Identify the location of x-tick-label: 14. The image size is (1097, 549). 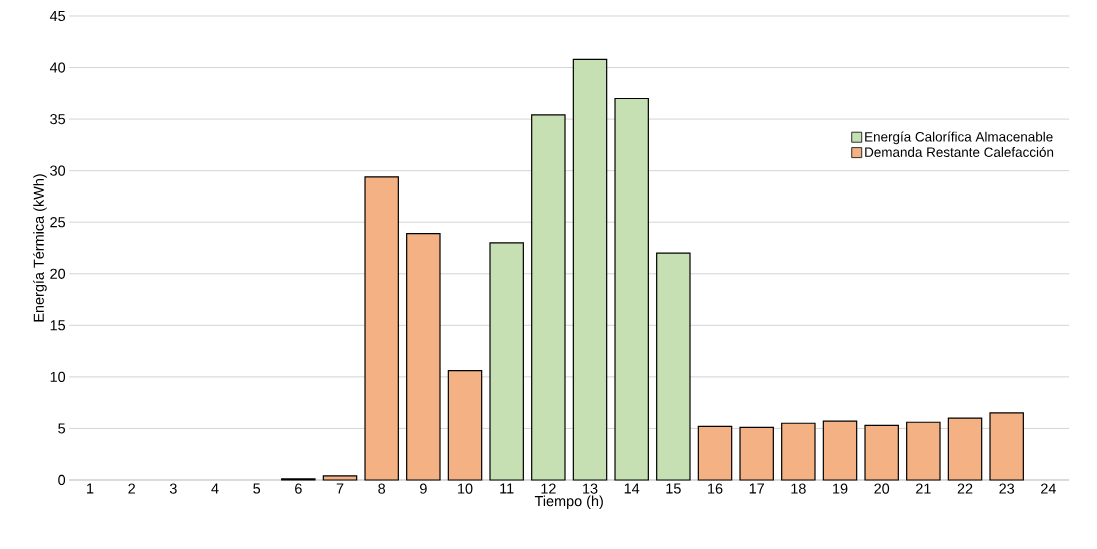
(632, 488).